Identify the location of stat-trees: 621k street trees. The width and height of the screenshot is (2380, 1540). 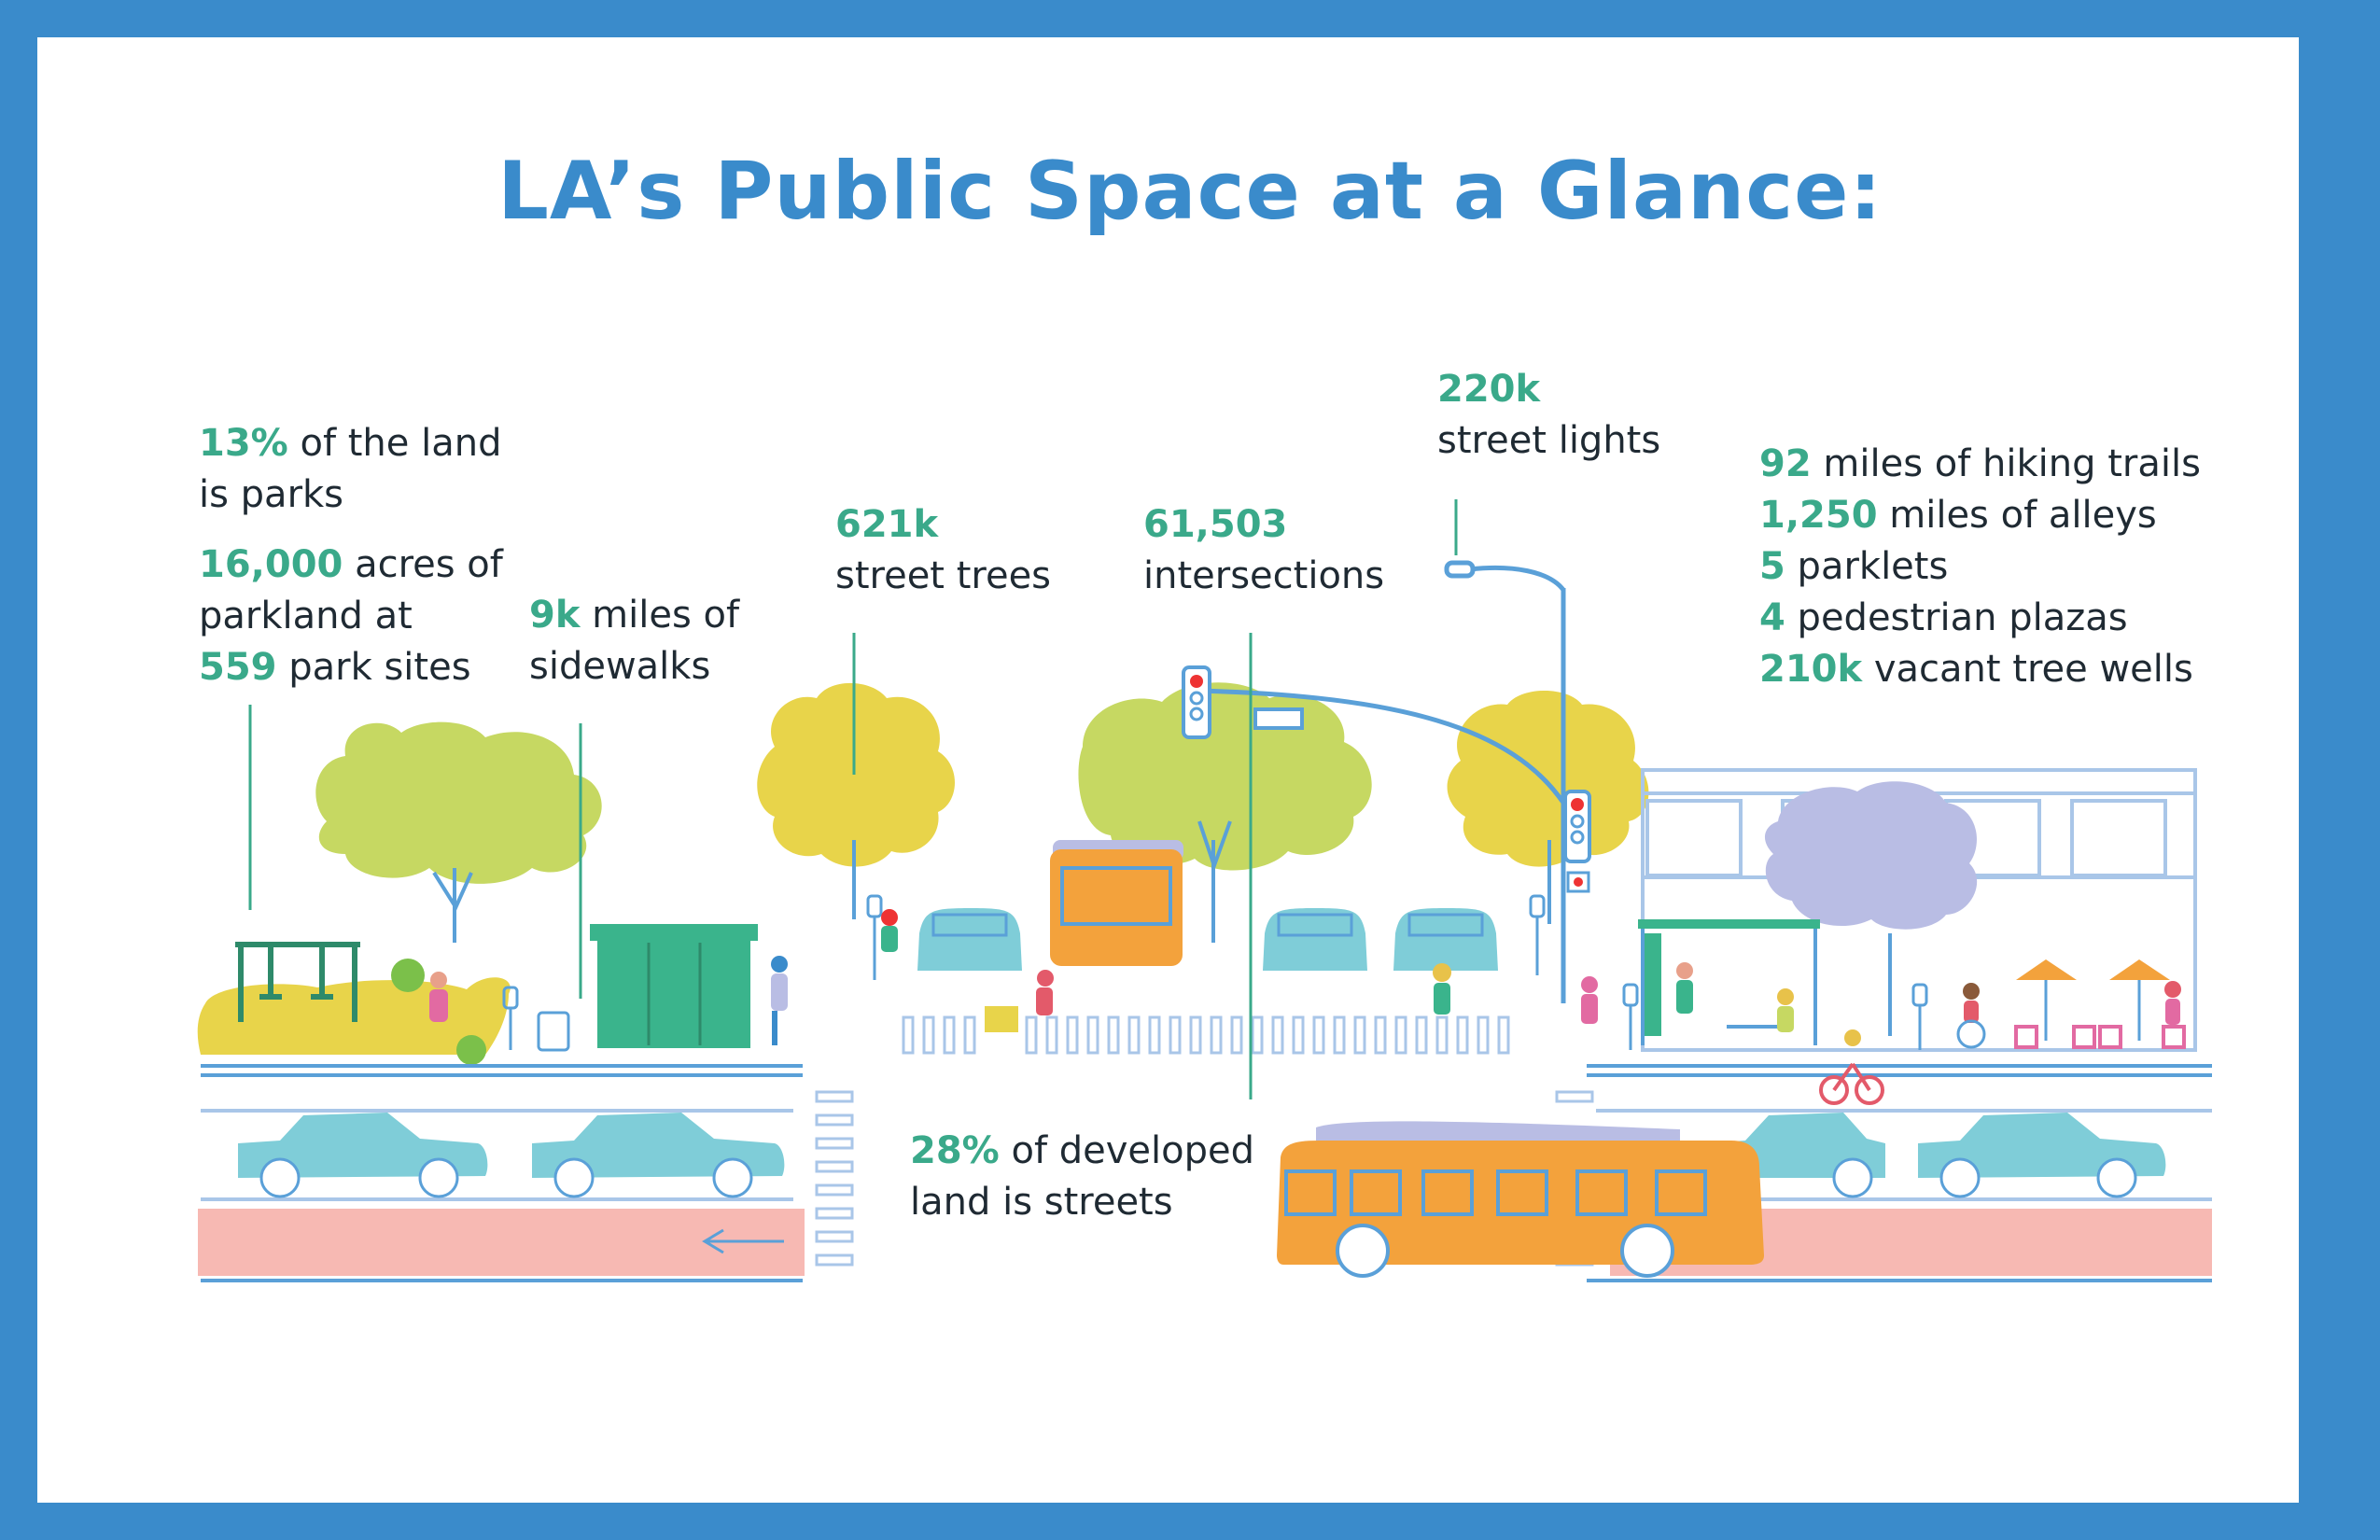
(943, 550).